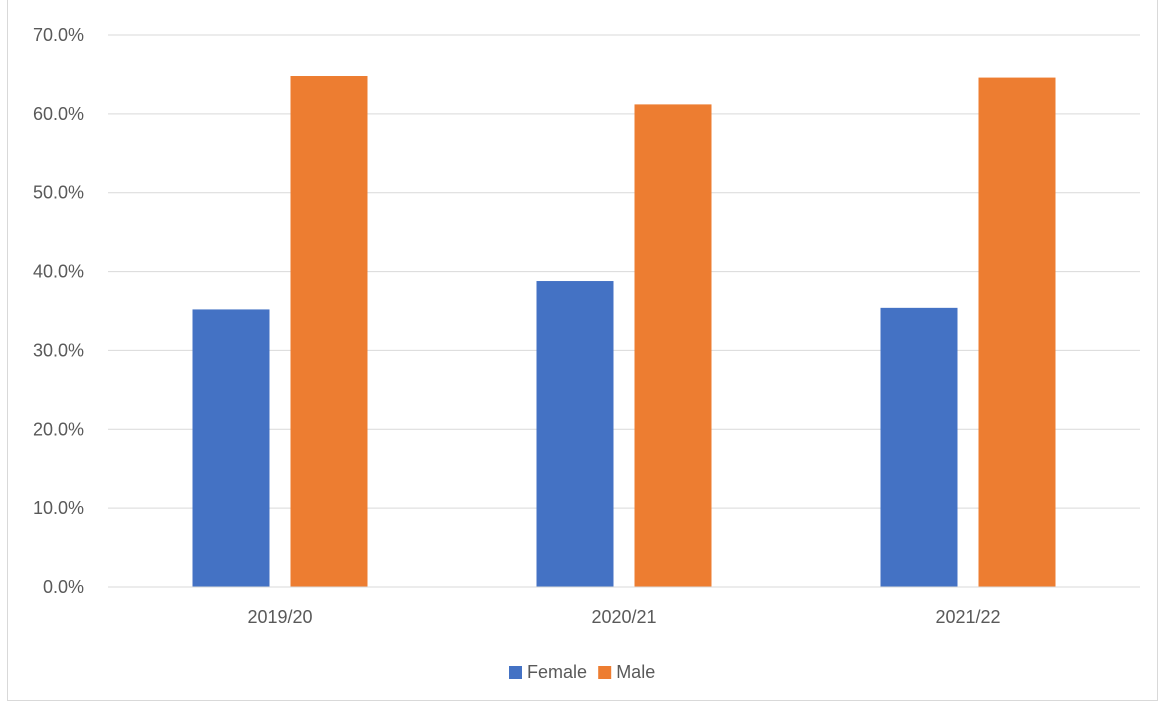  What do you see at coordinates (279, 617) in the screenshot?
I see `x-category-label: 2019/20` at bounding box center [279, 617].